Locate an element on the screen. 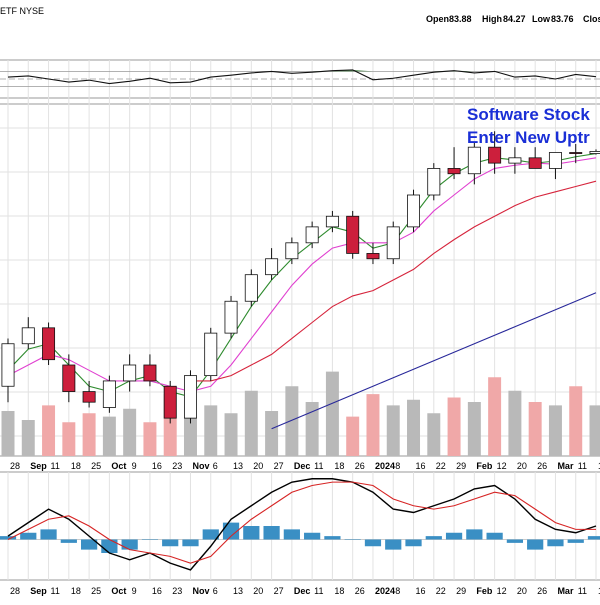 The height and width of the screenshot is (605, 600). date-tick-label: 27 is located at coordinates (279, 466).